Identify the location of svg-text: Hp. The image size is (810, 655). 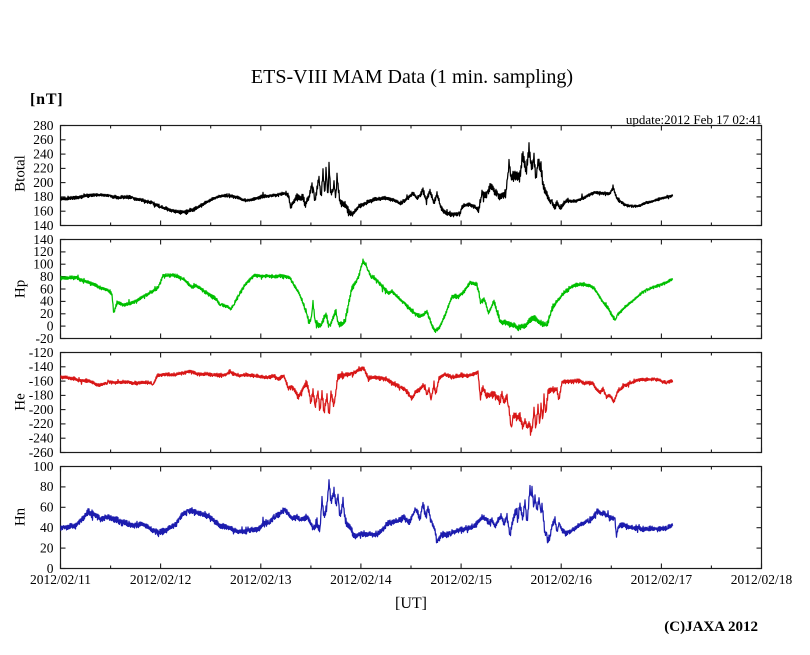
(21, 289).